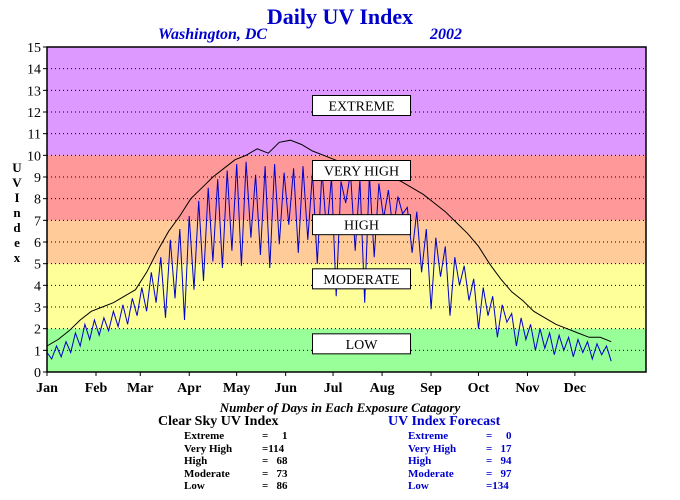 This screenshot has height=500, width=680. Describe the element at coordinates (575, 388) in the screenshot. I see `x-tick-label: Dec` at that location.